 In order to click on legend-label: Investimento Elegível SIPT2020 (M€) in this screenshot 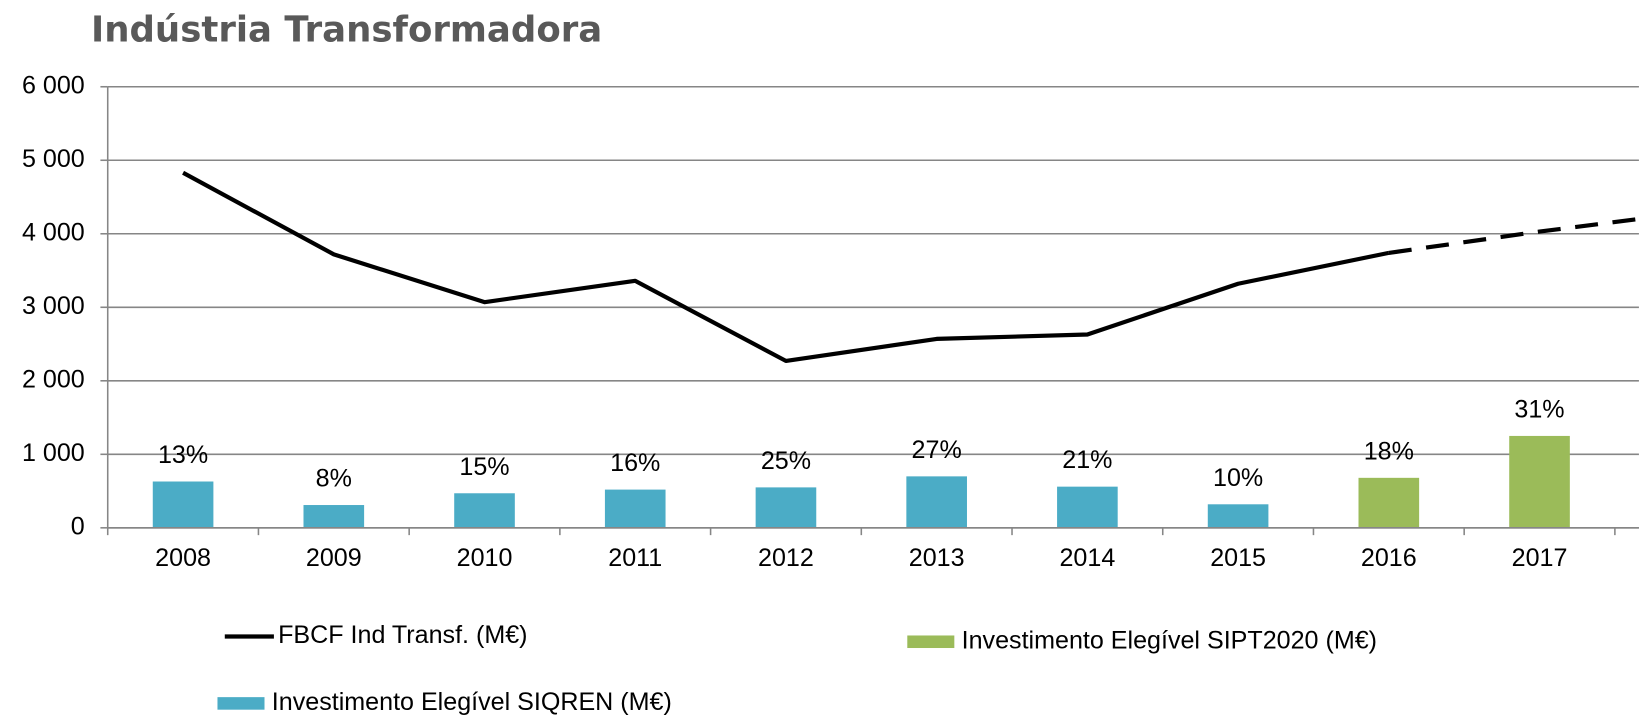, I will do `click(1169, 640)`.